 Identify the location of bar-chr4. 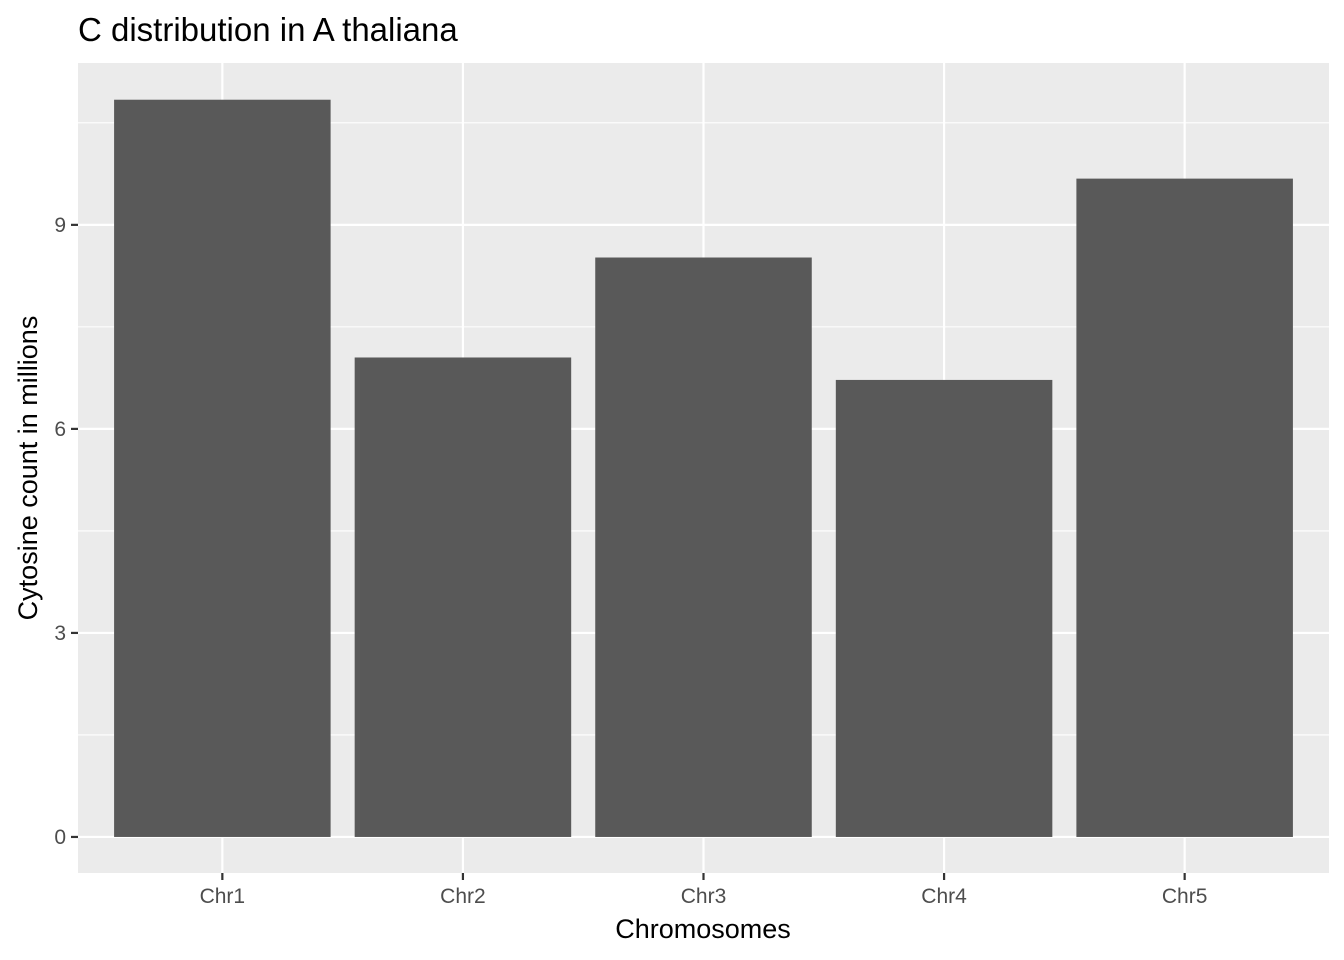
(944, 608).